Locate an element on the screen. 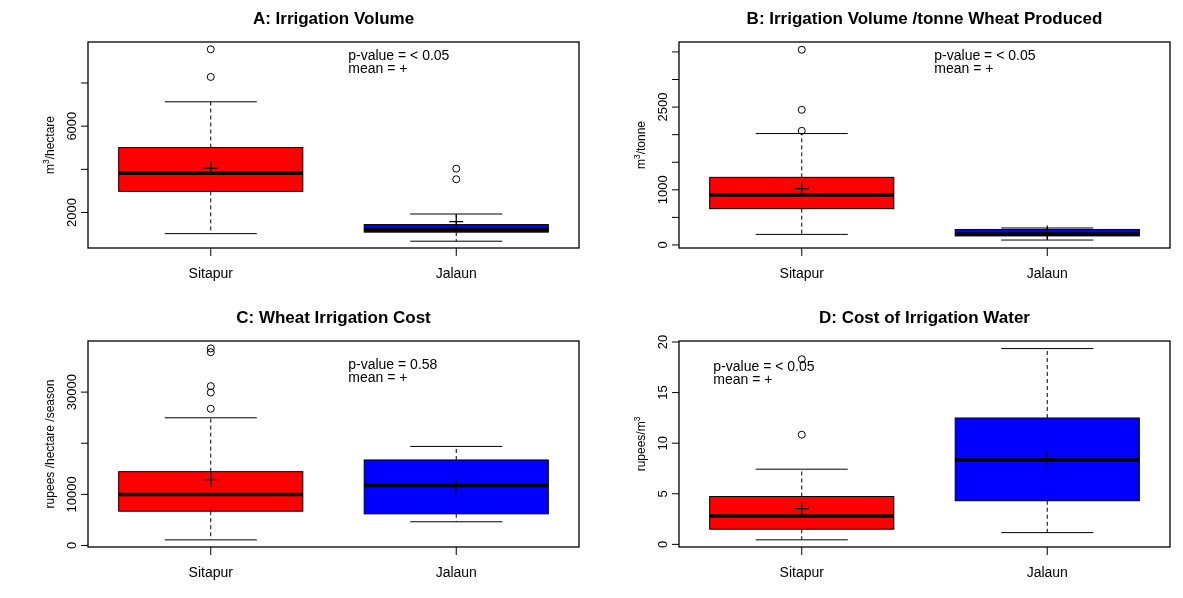 The image size is (1183, 598). chart-title: C: Wheat Irrigation Cost is located at coordinates (334, 317).